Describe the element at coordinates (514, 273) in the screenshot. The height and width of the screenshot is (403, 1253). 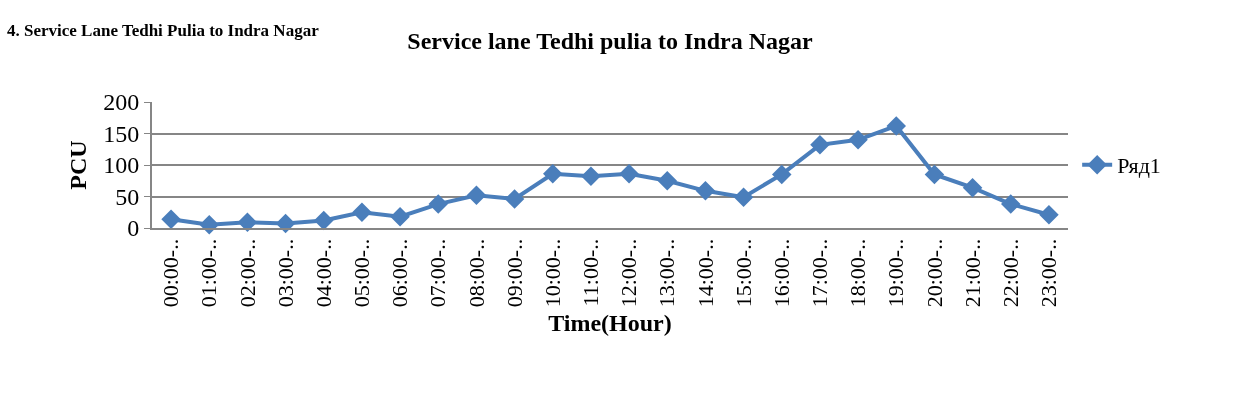
I see `x-tick-label: 09:00-..` at that location.